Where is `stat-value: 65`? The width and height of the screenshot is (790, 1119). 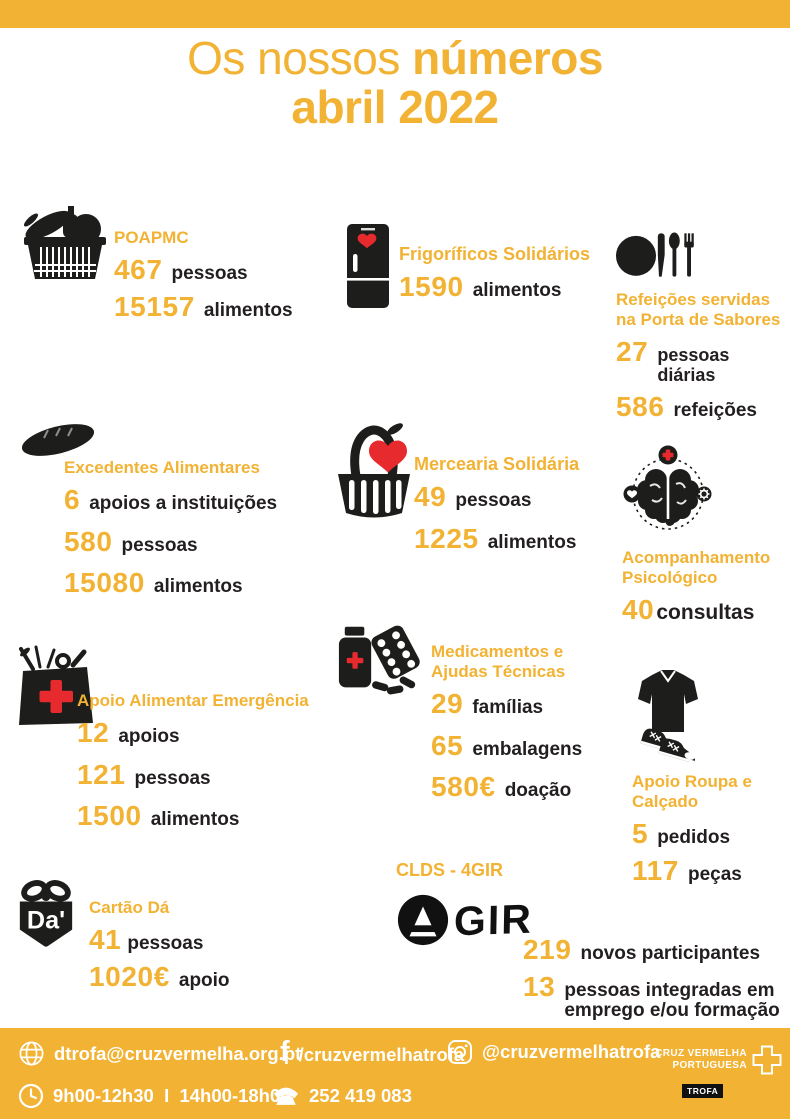
stat-value: 65 is located at coordinates (447, 745).